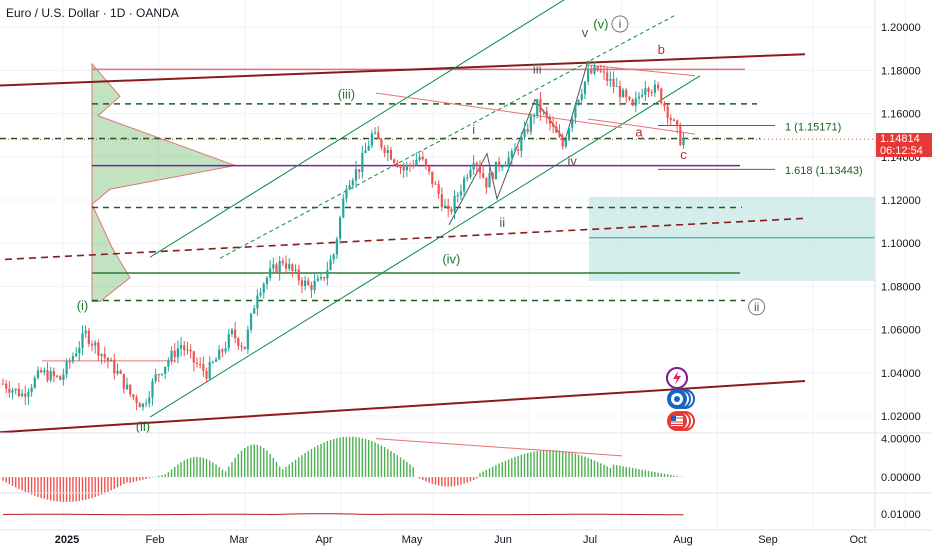  I want to click on lightning-icon, so click(677, 378).